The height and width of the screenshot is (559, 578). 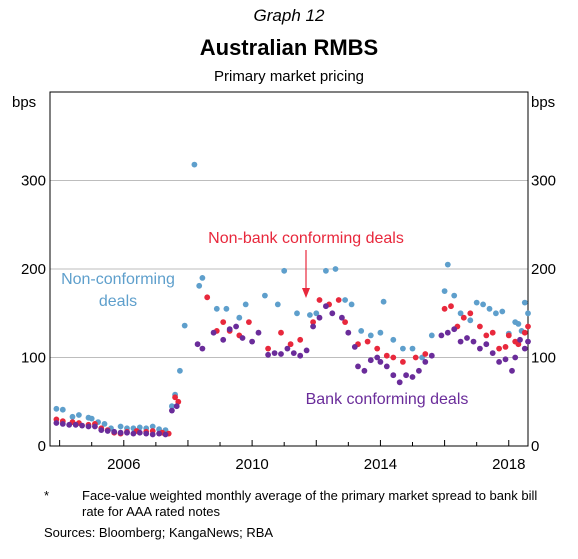 I want to click on y-tick-right-200: 200, so click(x=543, y=269).